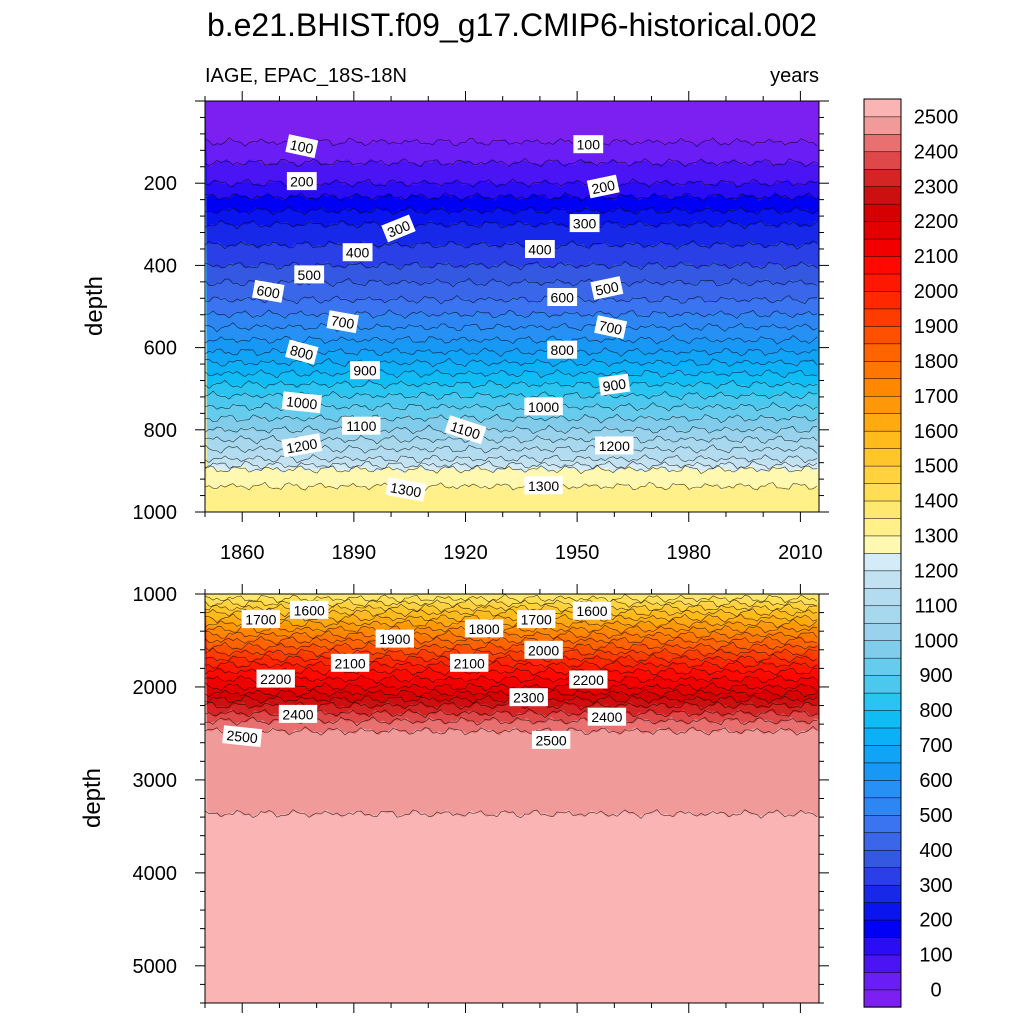  I want to click on upper-y-axis-label: depth, so click(94, 306).